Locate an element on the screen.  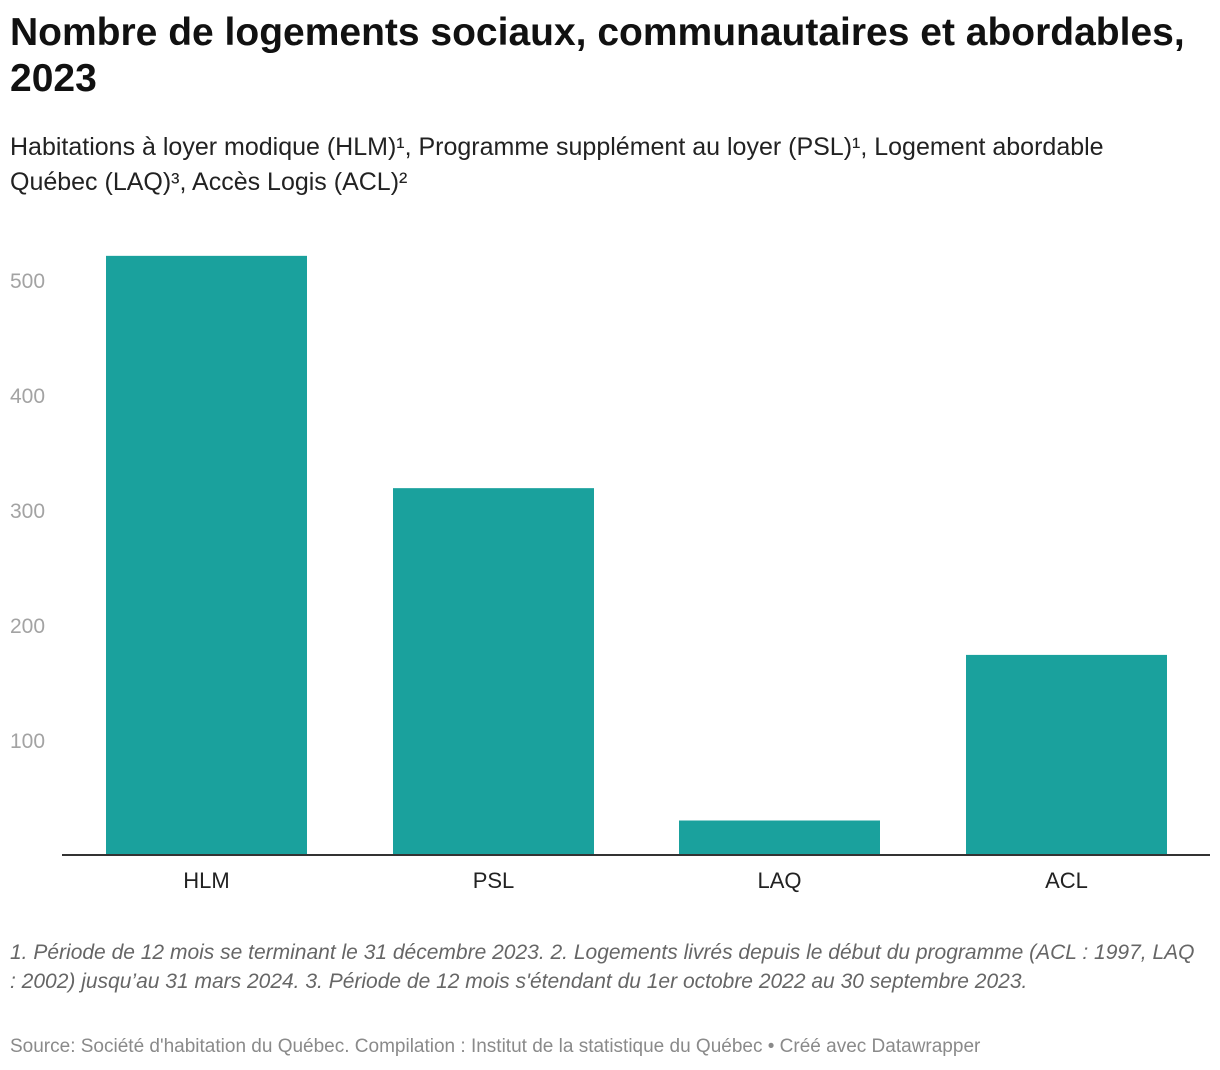
y-tick-label: 400 is located at coordinates (27, 396).